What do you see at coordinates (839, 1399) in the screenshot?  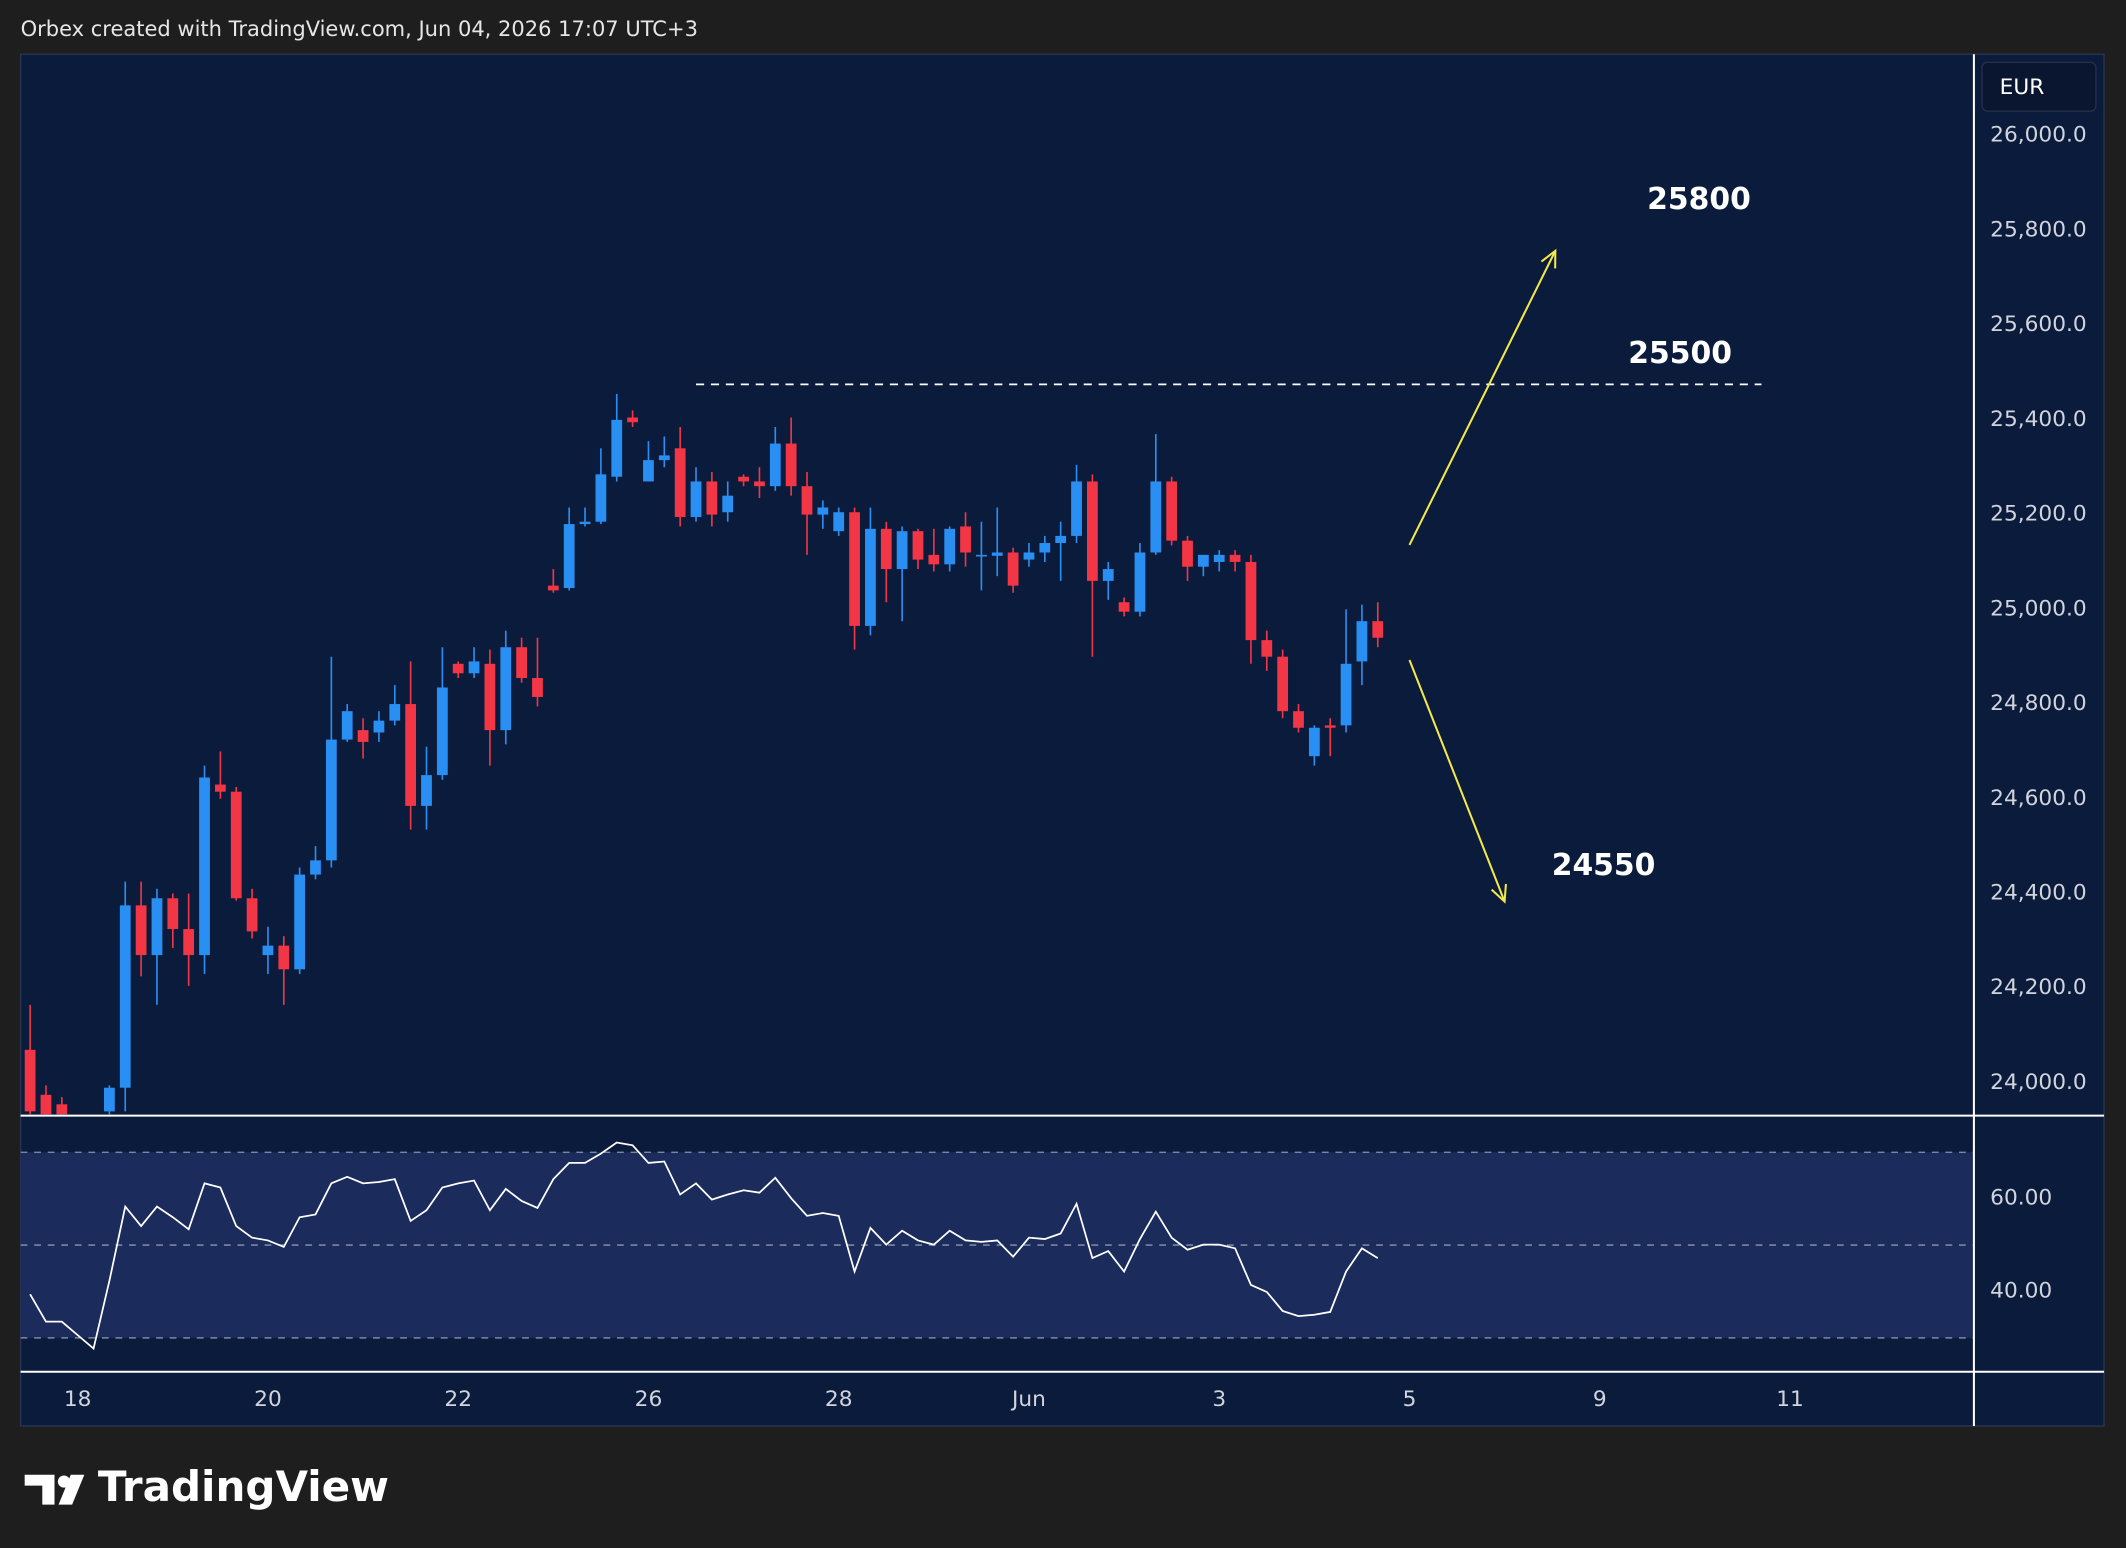 I see `x-tick-label: 28` at bounding box center [839, 1399].